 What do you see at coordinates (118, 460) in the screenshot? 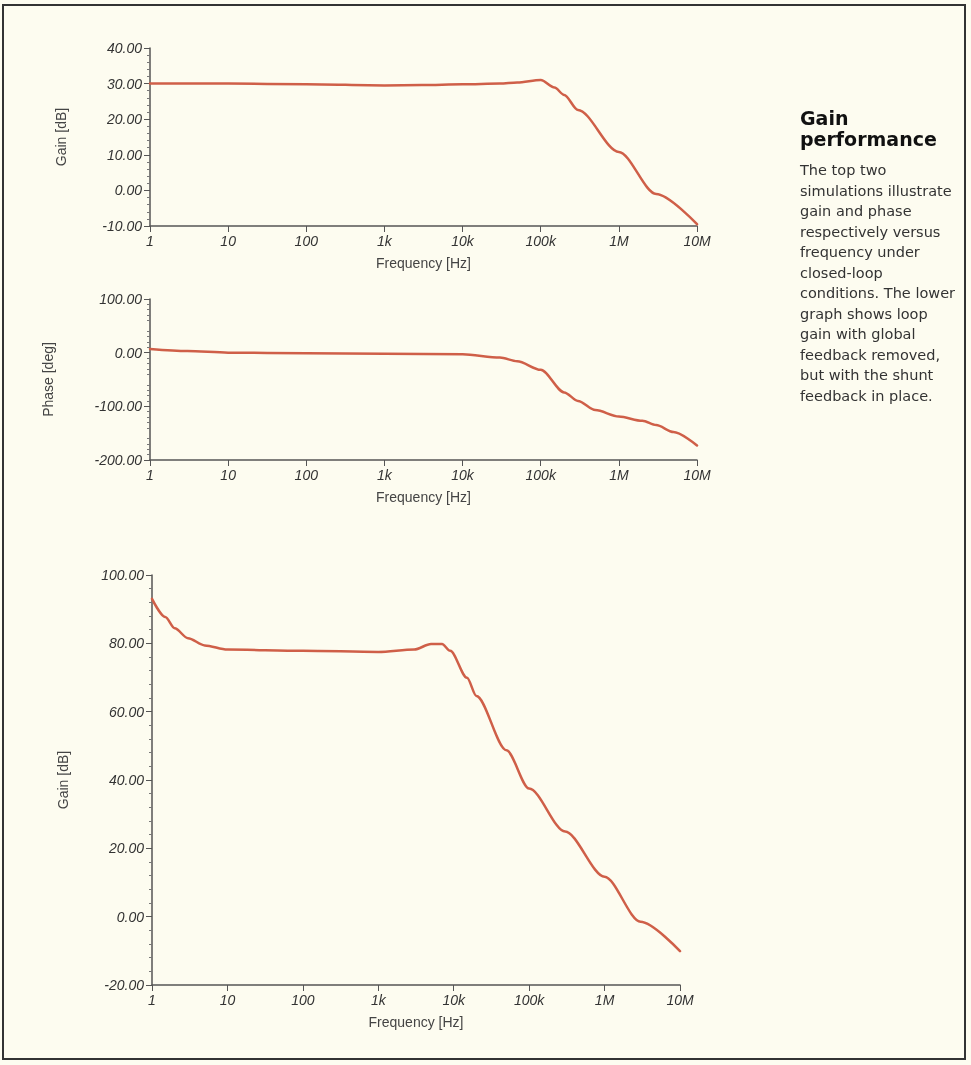
I see `y-tick-label: -200.00` at bounding box center [118, 460].